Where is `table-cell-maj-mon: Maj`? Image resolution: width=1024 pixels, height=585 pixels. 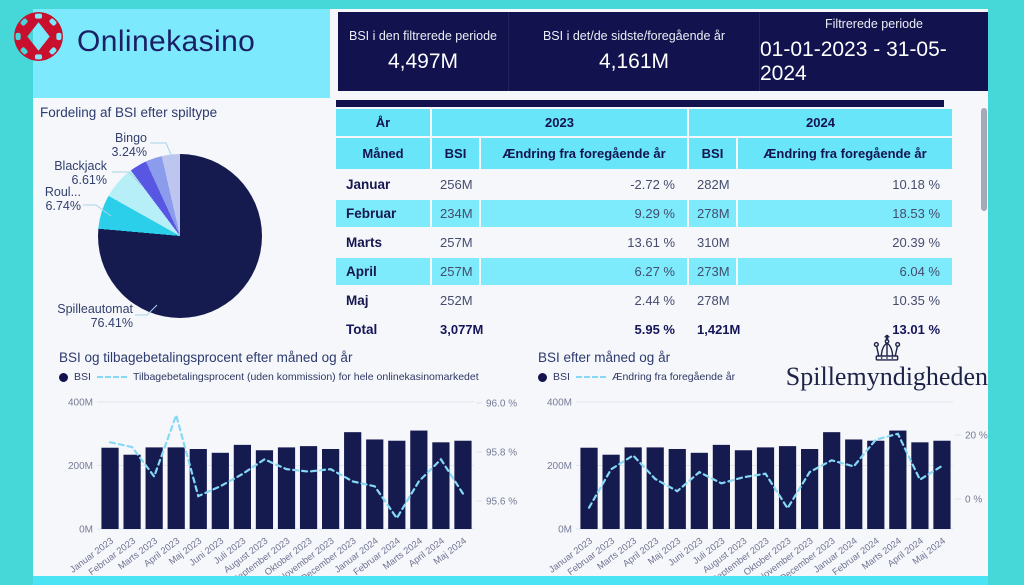
table-cell-maj-mon: Maj is located at coordinates (357, 300).